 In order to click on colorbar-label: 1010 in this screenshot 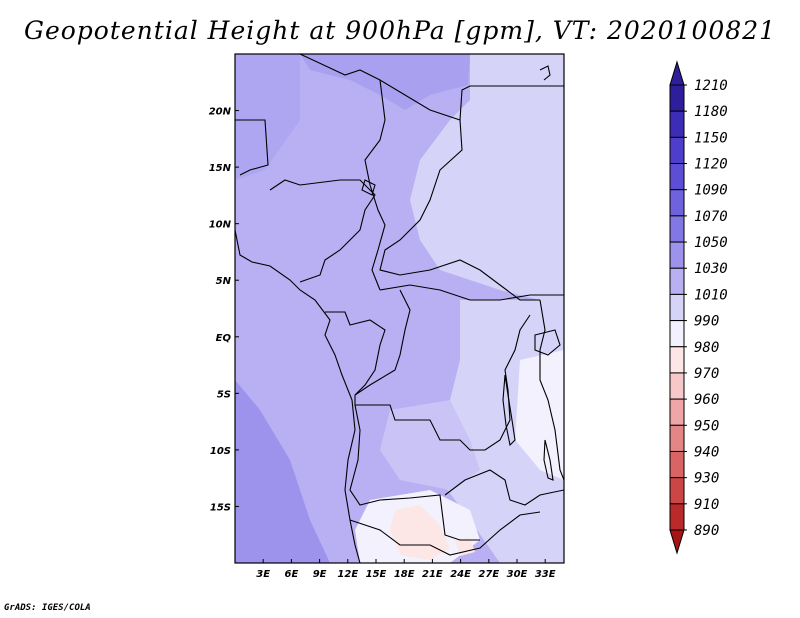, I will do `click(711, 295)`.